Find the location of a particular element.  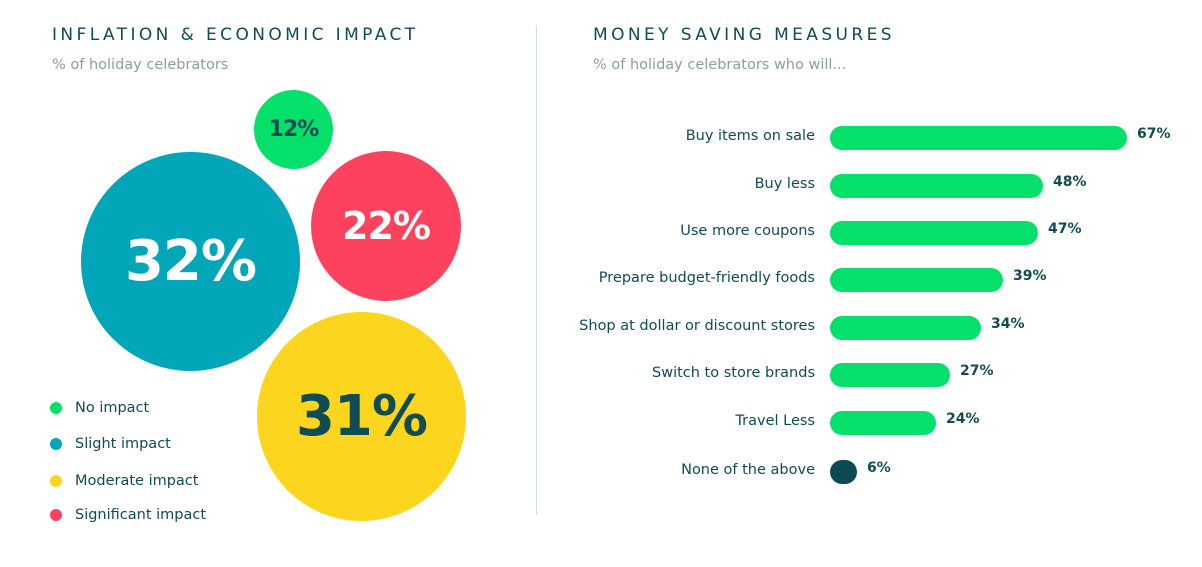

bubble-significant-impact: 22% is located at coordinates (386, 226).